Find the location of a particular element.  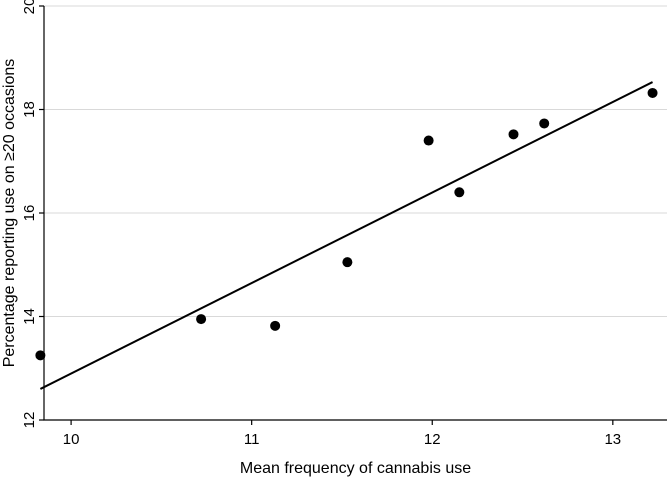

y-tick-label: 14 is located at coordinates (29, 316).